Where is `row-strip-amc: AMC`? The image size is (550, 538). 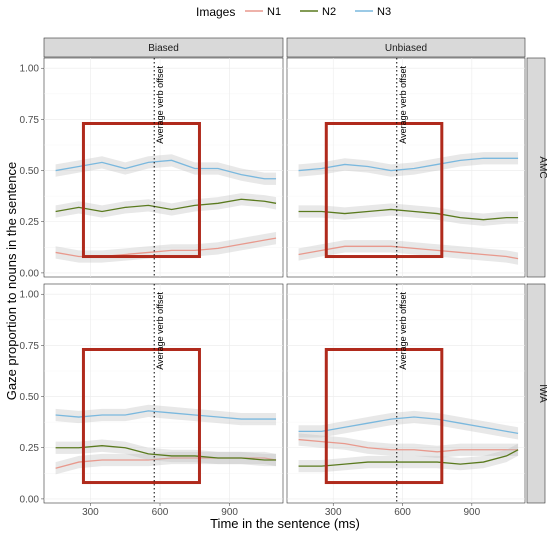
row-strip-amc: AMC is located at coordinates (537, 167).